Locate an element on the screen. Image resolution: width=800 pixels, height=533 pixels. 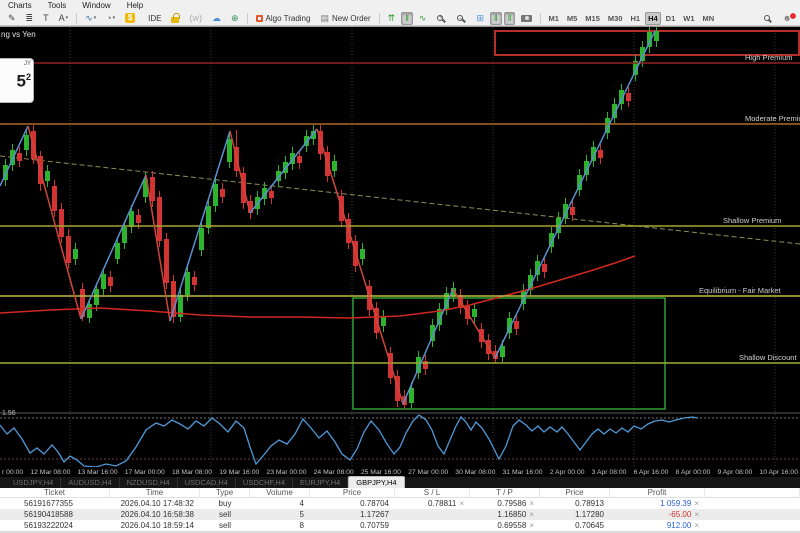
menu-charts: Charts is located at coordinates (20, 5).